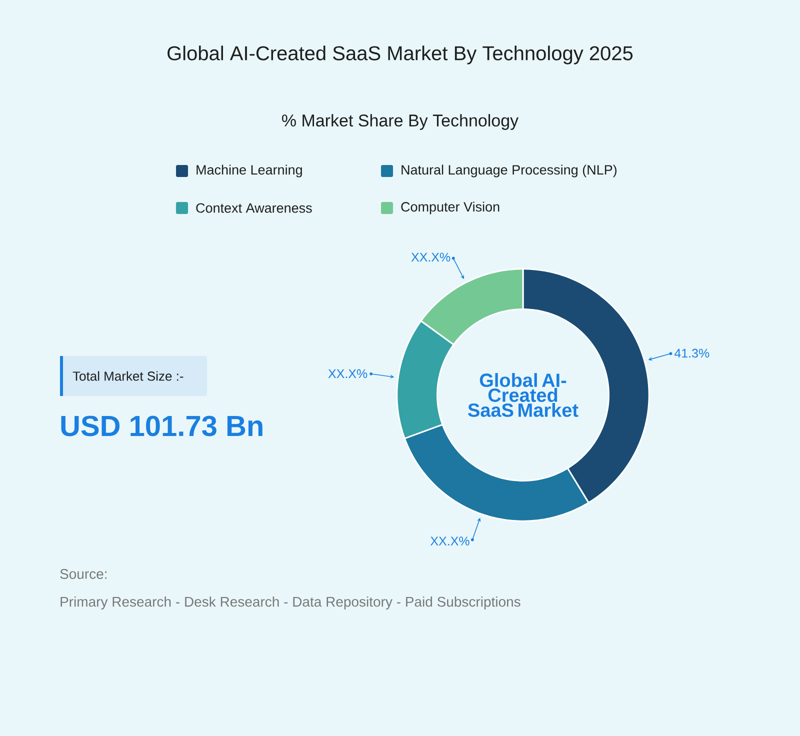 The image size is (800, 736). I want to click on legend-label: Context Awareness, so click(254, 208).